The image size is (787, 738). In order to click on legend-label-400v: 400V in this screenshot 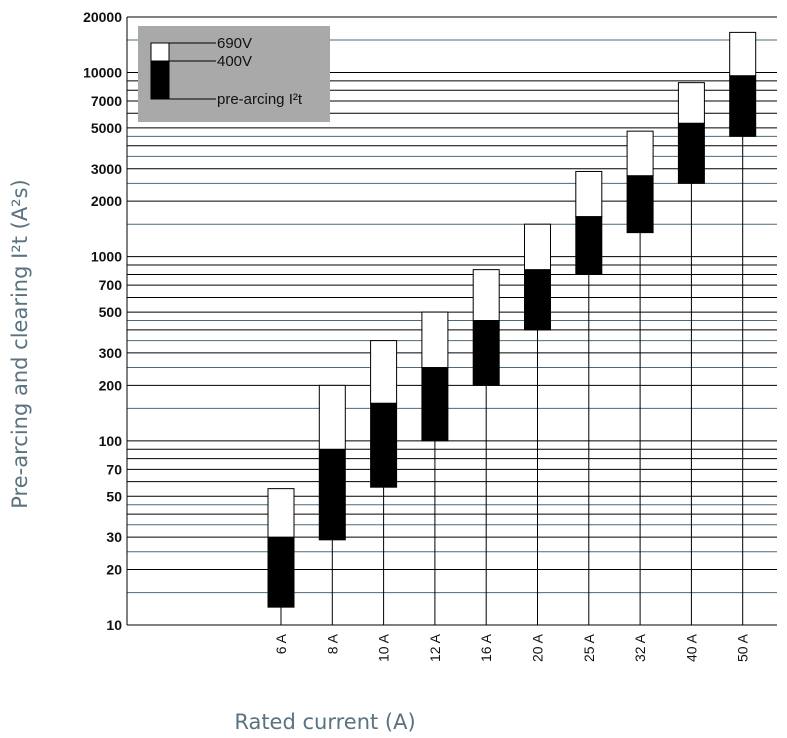, I will do `click(234, 61)`.